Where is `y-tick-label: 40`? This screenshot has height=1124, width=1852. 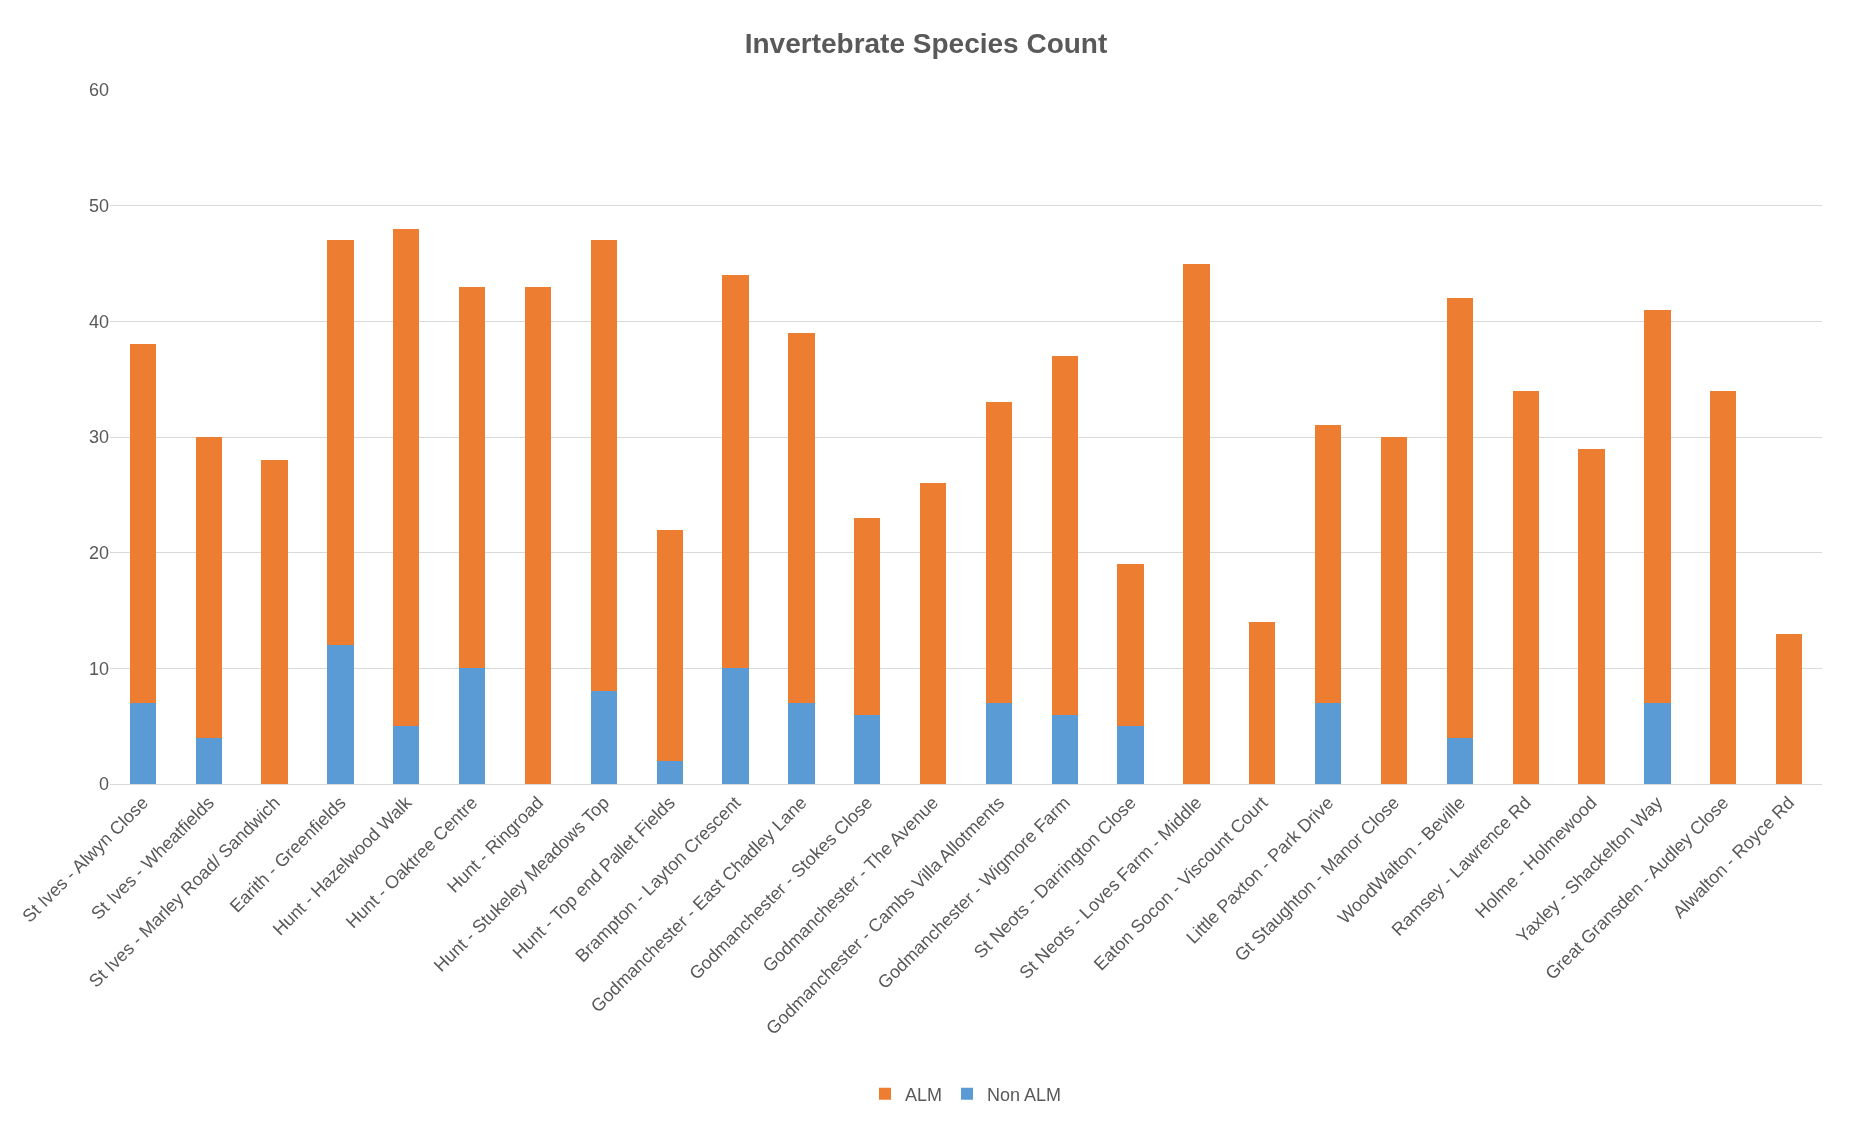 y-tick-label: 40 is located at coordinates (98, 321).